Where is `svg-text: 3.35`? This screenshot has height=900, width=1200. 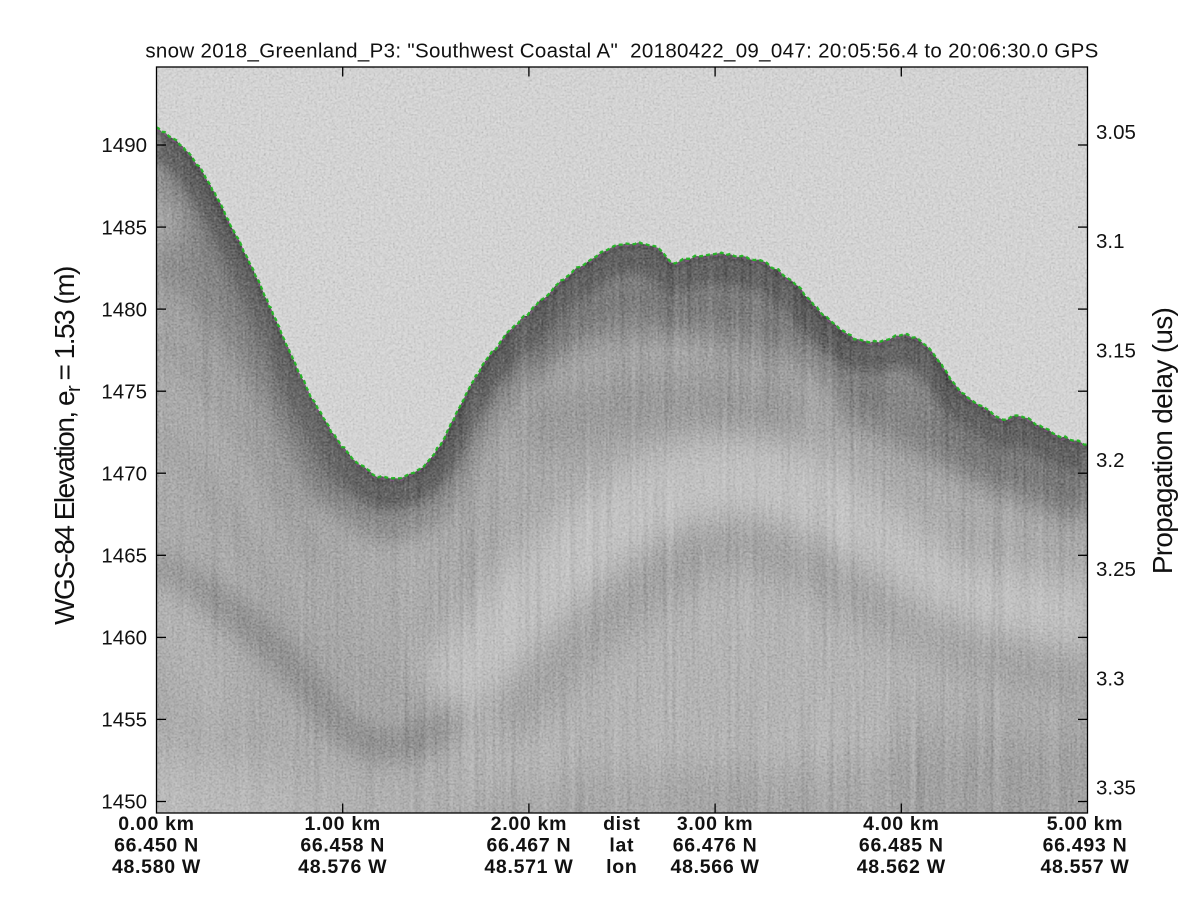 svg-text: 3.35 is located at coordinates (1116, 788).